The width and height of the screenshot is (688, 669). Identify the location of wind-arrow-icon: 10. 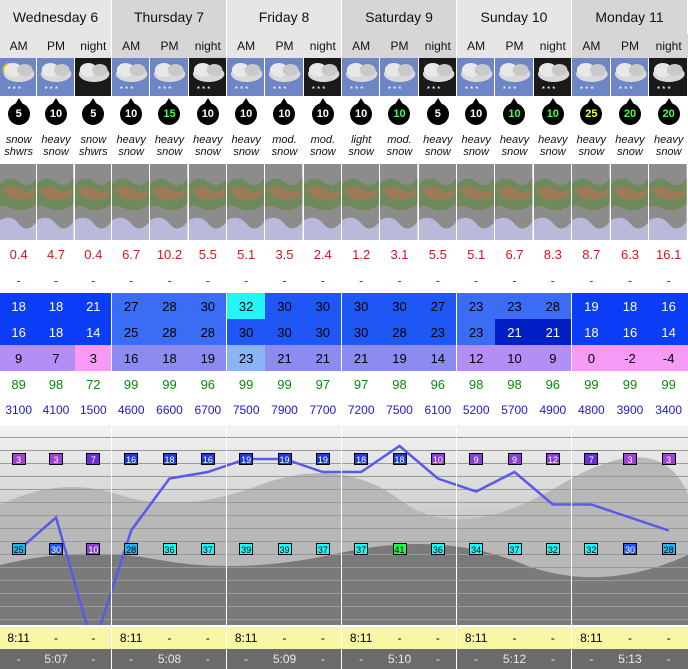
(476, 111).